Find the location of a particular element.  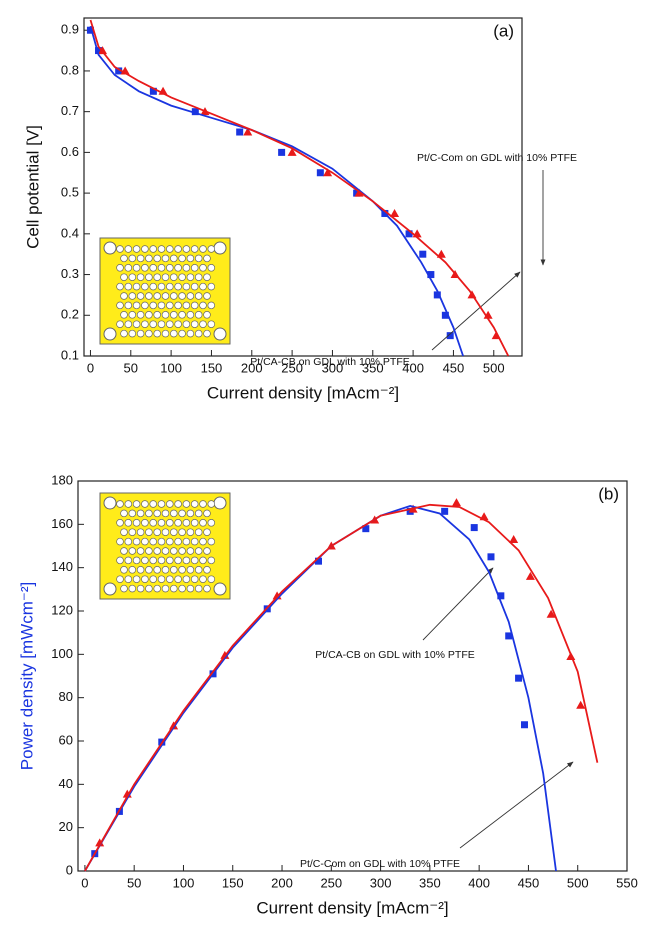

panel-label: (a) is located at coordinates (503, 30).